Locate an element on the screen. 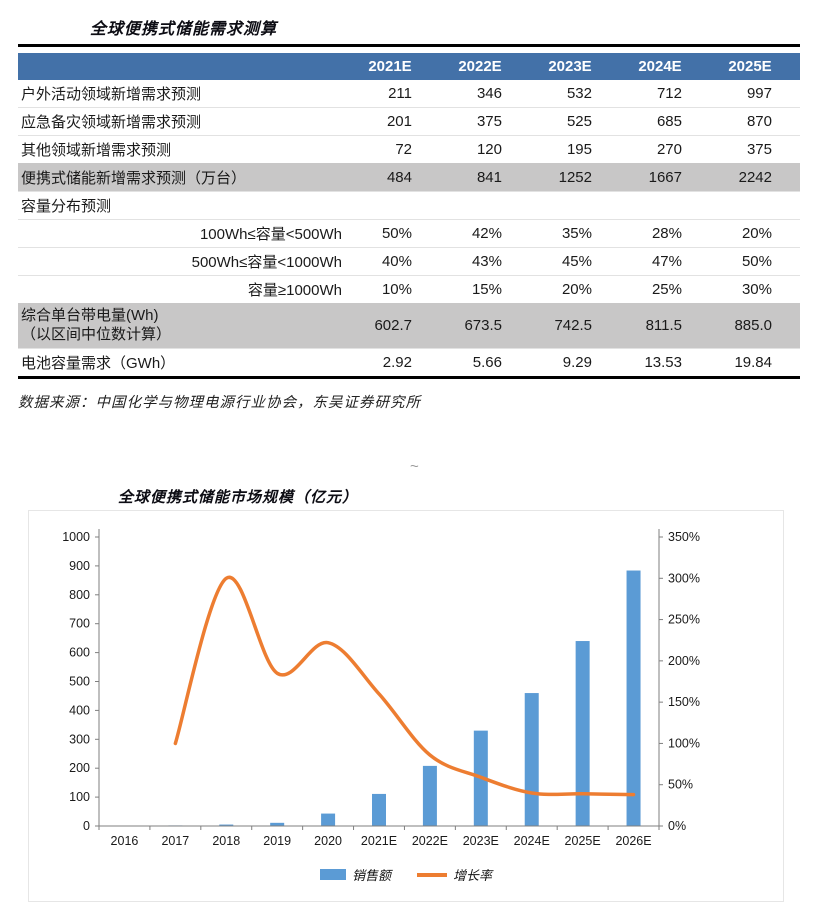 The image size is (819, 908). row-value: 5.66 is located at coordinates (485, 362).